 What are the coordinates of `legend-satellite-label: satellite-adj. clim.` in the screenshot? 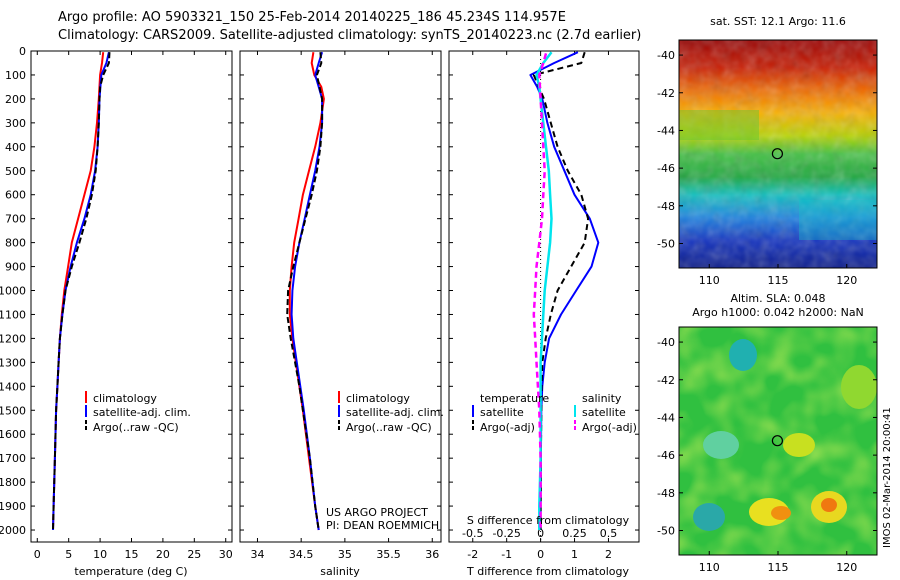 It's located at (142, 412).